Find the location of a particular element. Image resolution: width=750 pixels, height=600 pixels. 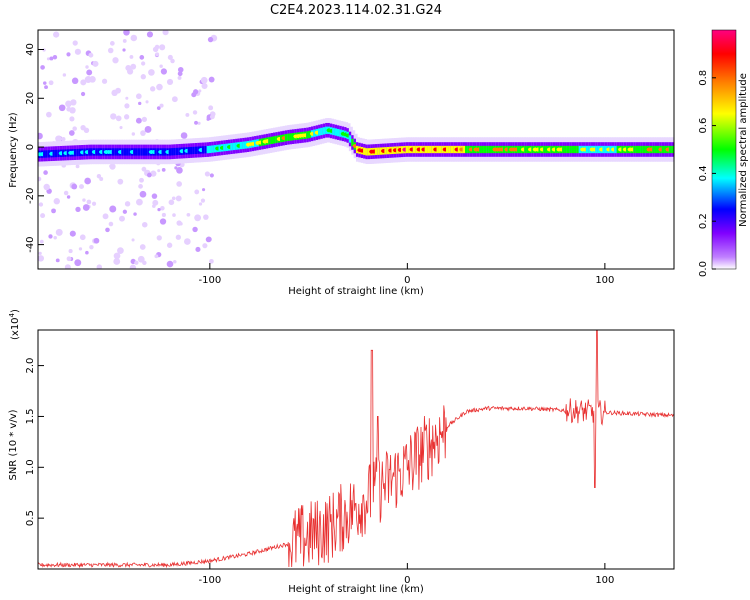

snr-xlabel: Height of straight line (km) is located at coordinates (356, 589).